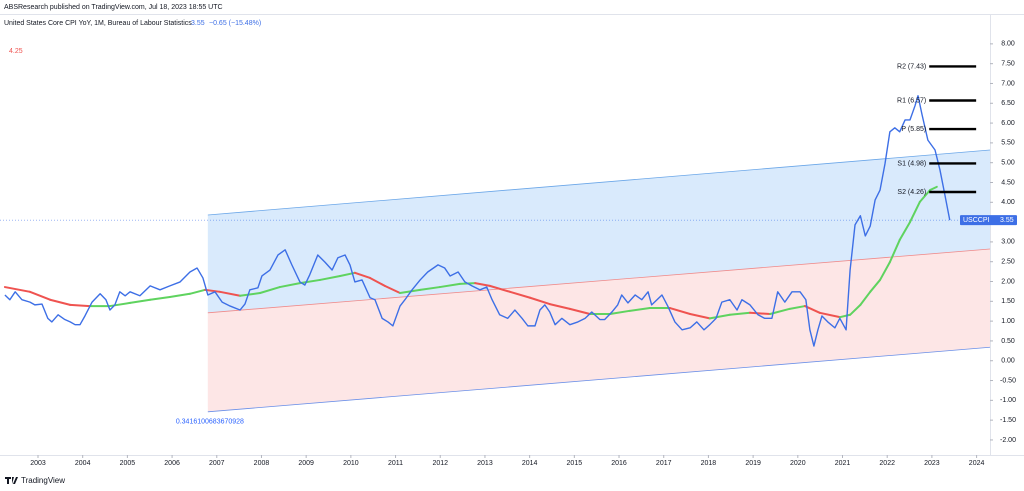 This screenshot has width=1024, height=491. What do you see at coordinates (395, 463) in the screenshot?
I see `x-tick-label: 2011` at bounding box center [395, 463].